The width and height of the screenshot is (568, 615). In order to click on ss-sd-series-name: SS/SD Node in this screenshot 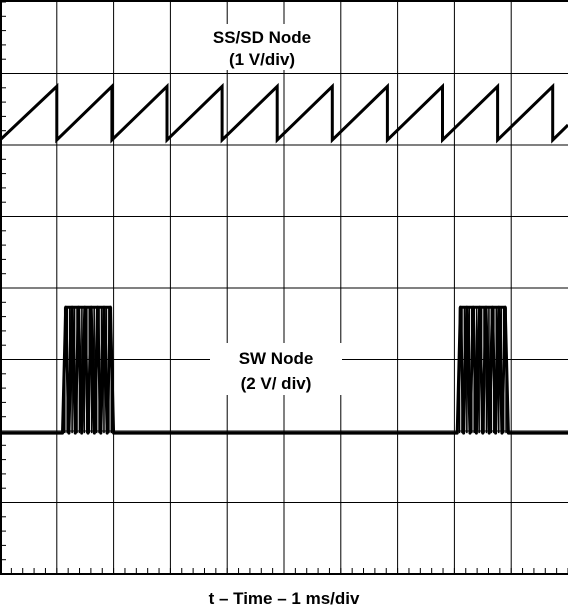, I will do `click(262, 37)`.